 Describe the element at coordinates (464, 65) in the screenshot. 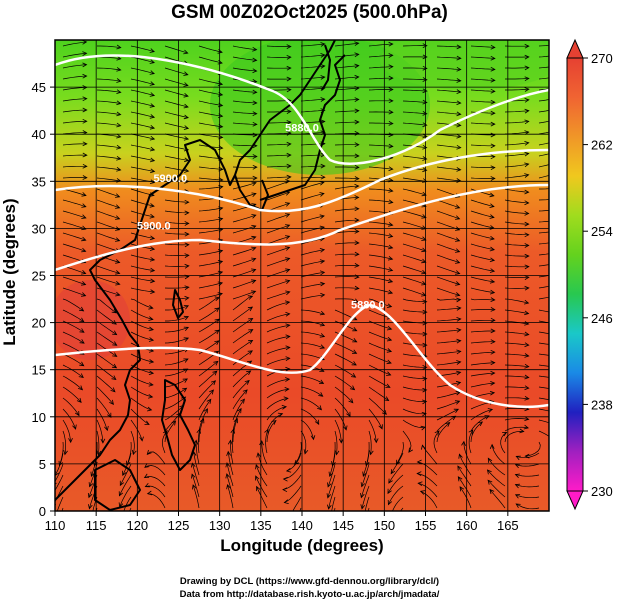

I see `green-ridge-region` at that location.